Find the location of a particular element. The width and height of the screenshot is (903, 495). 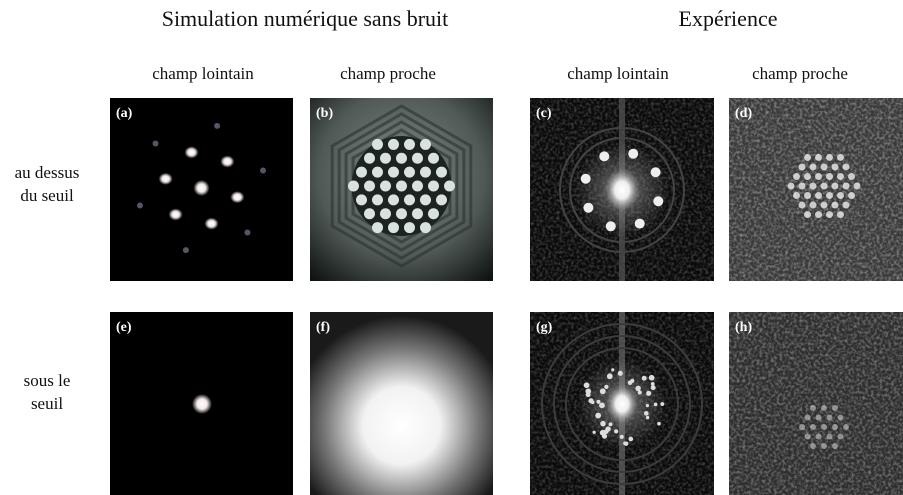

panel: (d) is located at coordinates (816, 189).